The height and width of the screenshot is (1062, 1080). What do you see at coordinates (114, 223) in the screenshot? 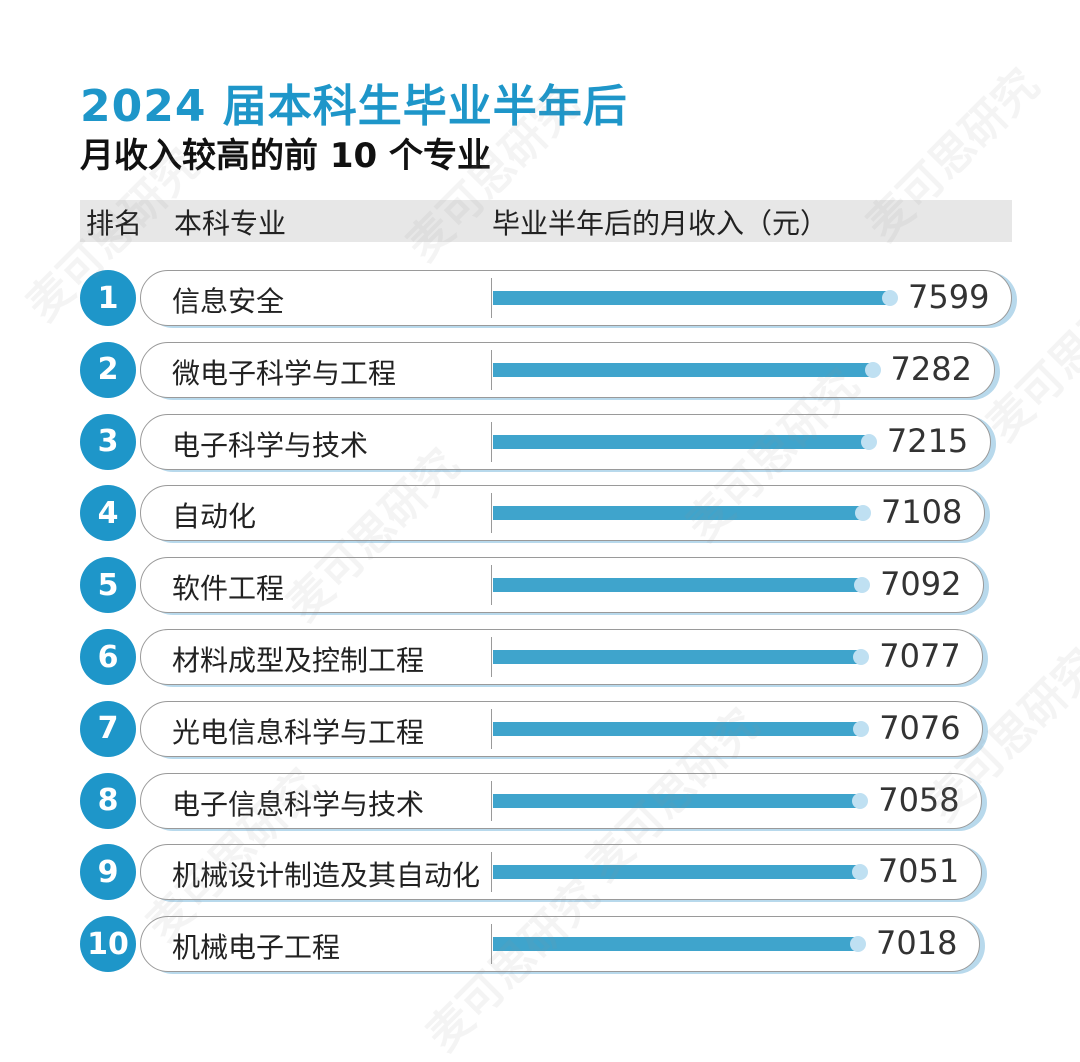
I see `header-rank: 排名` at bounding box center [114, 223].